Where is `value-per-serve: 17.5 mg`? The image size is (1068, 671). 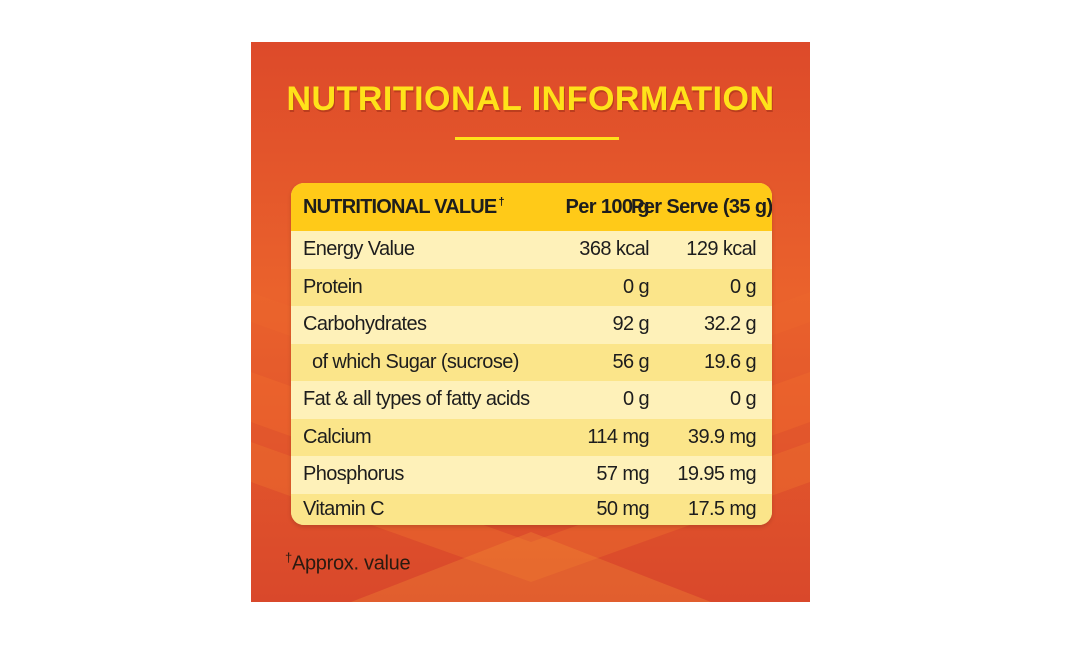
value-per-serve: 17.5 mg is located at coordinates (722, 508).